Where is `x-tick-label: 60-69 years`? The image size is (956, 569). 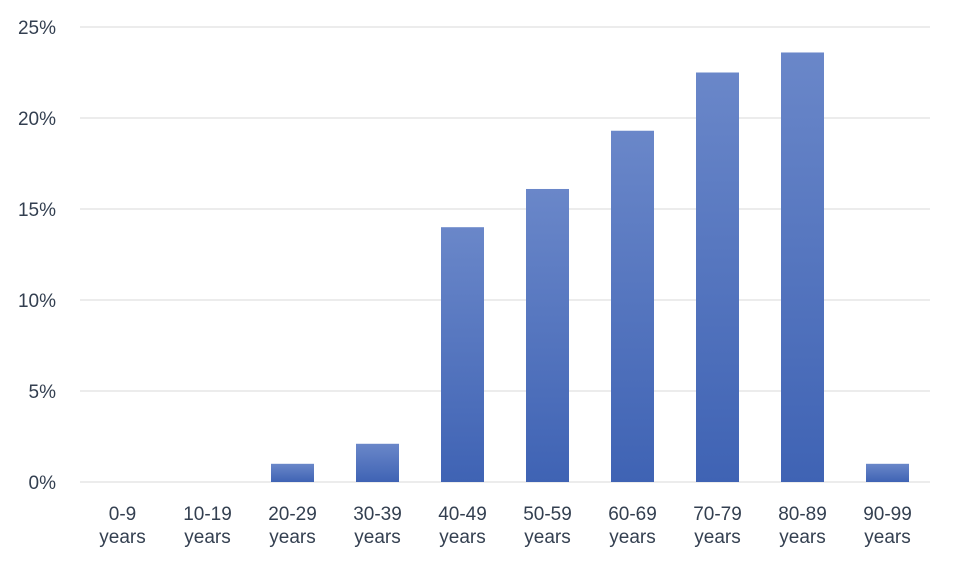 x-tick-label: 60-69 years is located at coordinates (632, 526).